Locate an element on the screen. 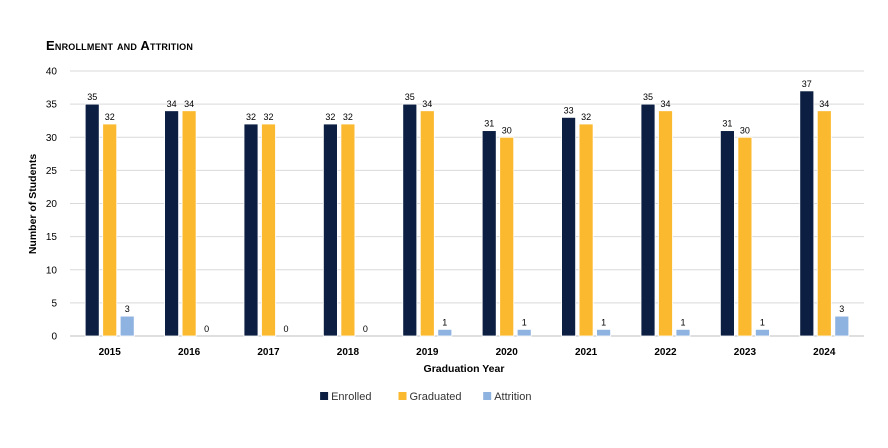  y-tick-label: 10 is located at coordinates (52, 270).